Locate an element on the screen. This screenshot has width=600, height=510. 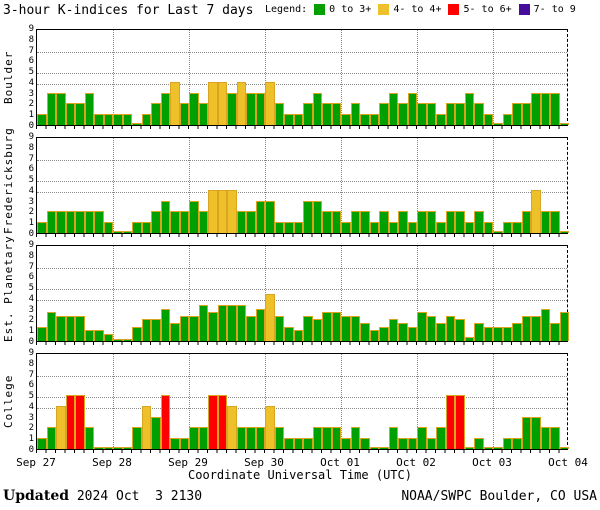
gridline-y4 is located at coordinates (302, 84).